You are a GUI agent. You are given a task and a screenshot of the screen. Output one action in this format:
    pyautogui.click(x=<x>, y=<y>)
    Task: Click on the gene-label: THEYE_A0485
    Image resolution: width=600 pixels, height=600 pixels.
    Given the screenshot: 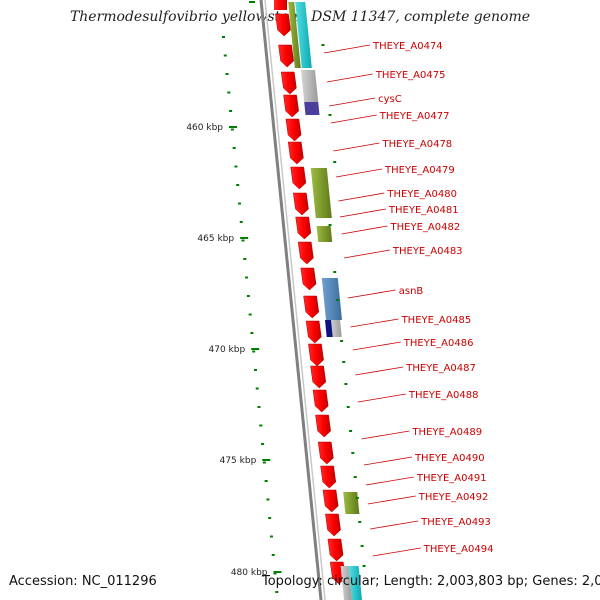 What is the action you would take?
    pyautogui.click(x=436, y=320)
    